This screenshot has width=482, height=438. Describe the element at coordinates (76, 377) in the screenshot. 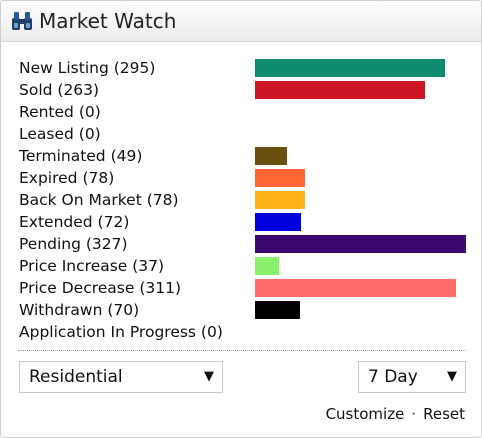

I see `property-type-value: Residential` at that location.